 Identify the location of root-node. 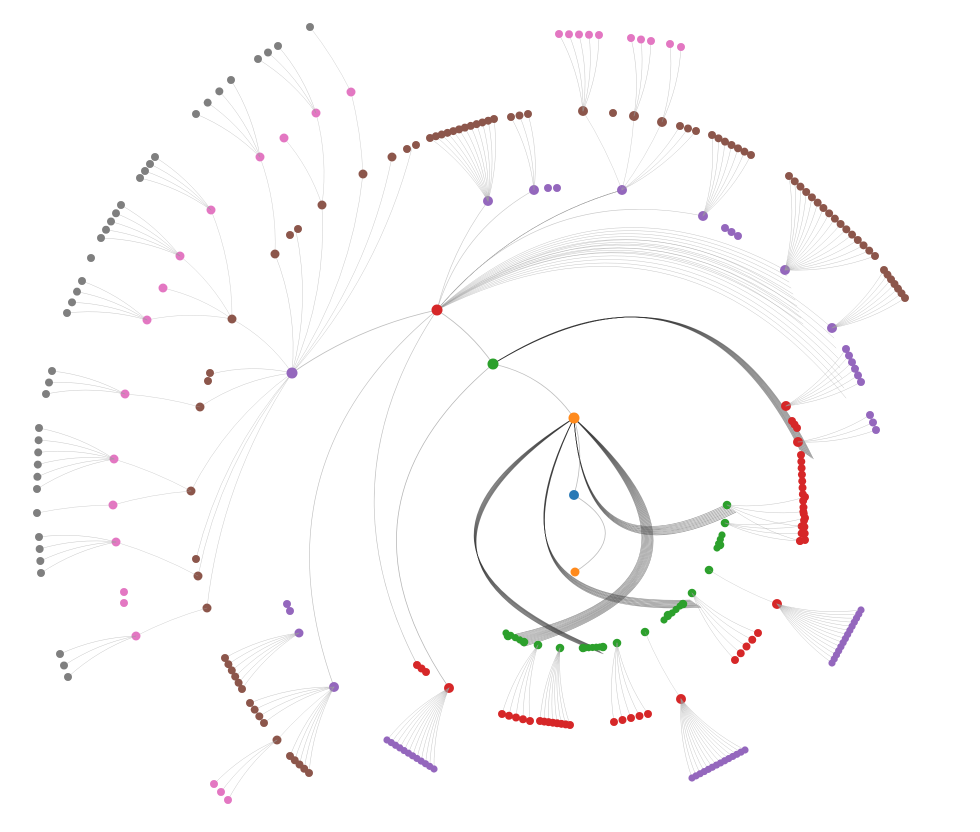
(574, 495).